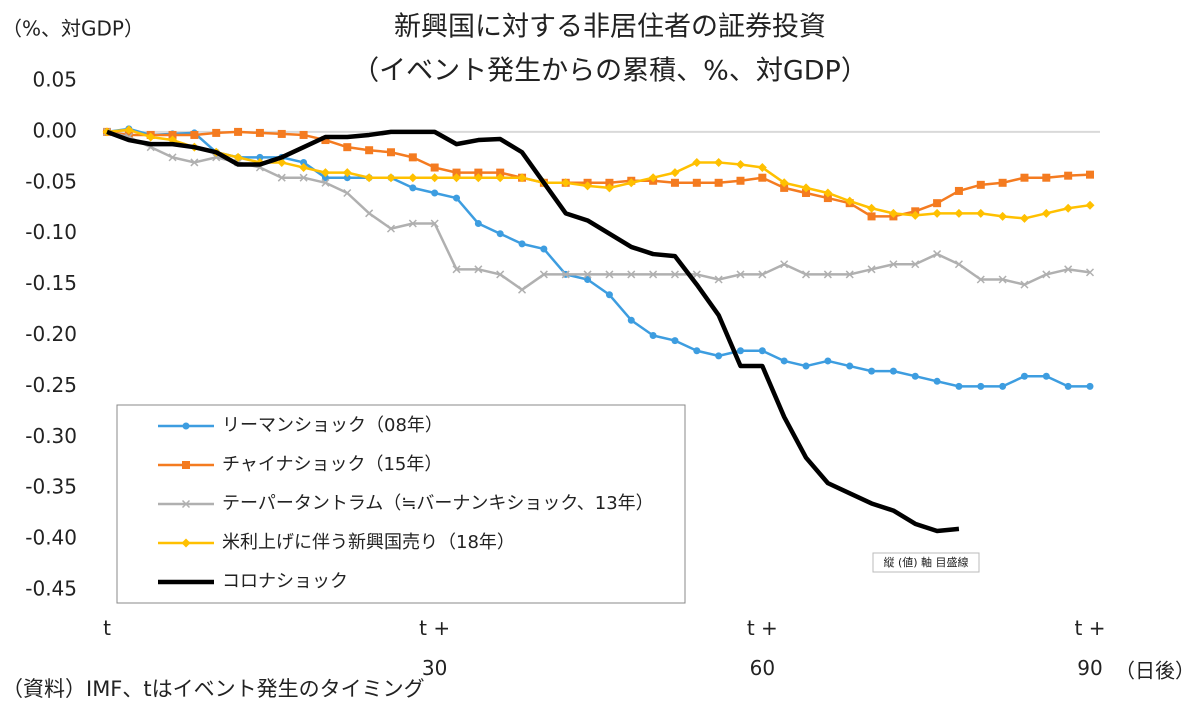  I want to click on chart-subtitle: （イベント発生からの累積、%、対GDP）, so click(610, 71).